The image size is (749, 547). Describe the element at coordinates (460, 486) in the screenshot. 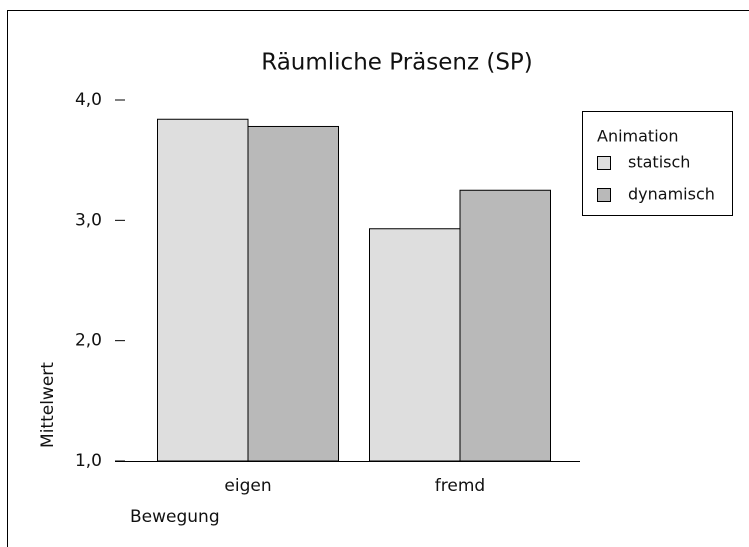

I see `x-tick-label: fremd` at that location.